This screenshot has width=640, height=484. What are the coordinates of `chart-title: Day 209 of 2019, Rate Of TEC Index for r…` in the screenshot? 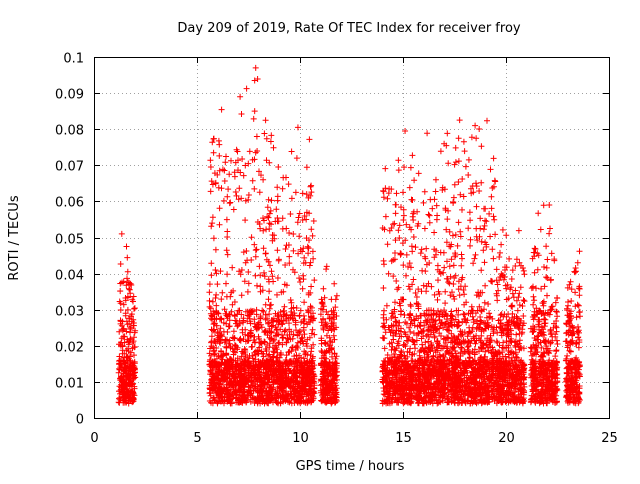 It's located at (349, 28).